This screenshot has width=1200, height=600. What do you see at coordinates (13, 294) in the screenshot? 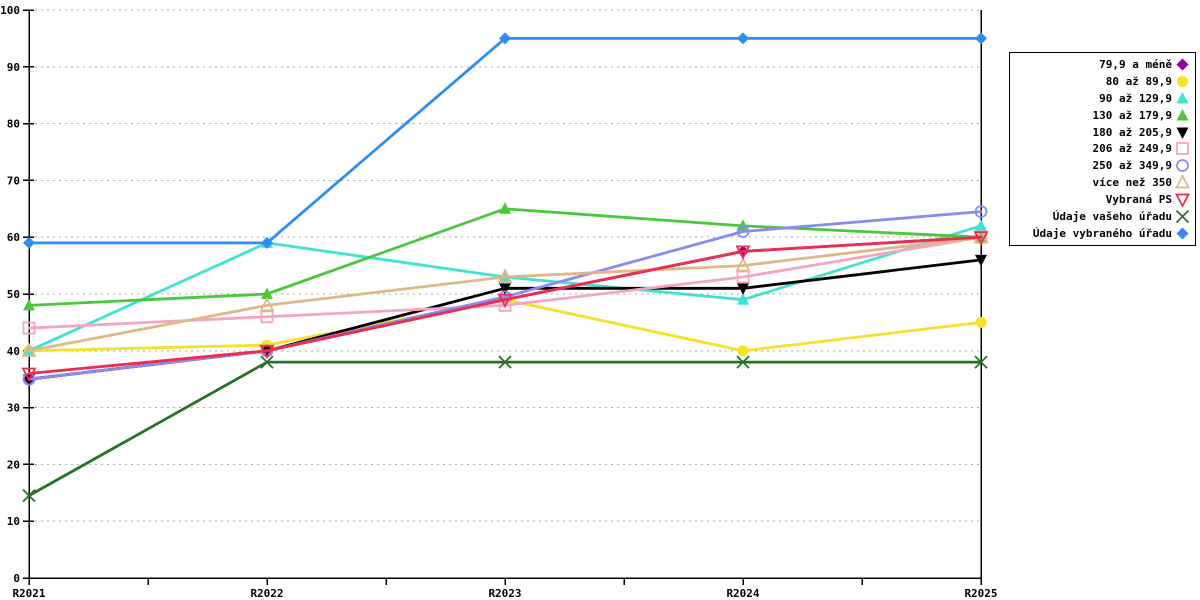
I see `y-tick-label: 50` at bounding box center [13, 294].